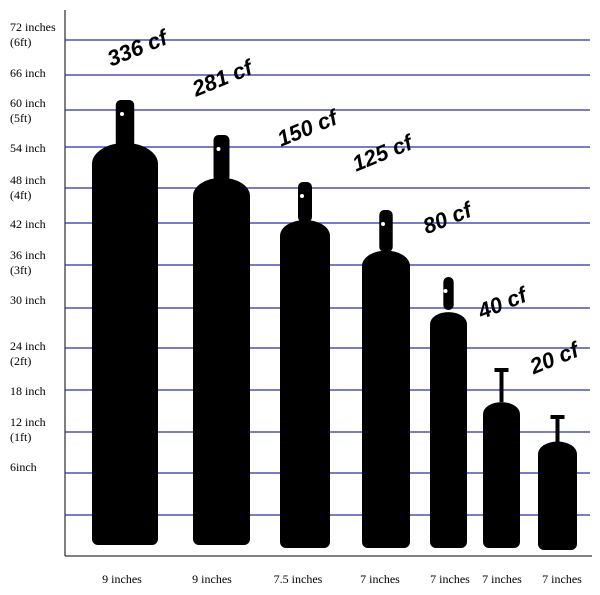 The width and height of the screenshot is (600, 595). I want to click on height-label: 30 inch, so click(28, 300).